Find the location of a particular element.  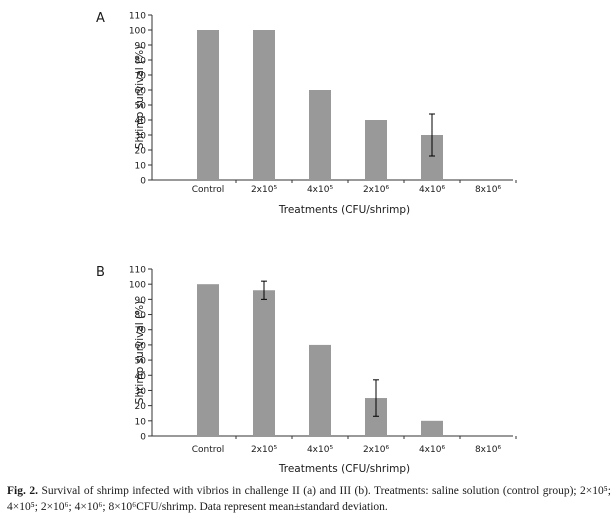

panel-label: B is located at coordinates (100, 272).